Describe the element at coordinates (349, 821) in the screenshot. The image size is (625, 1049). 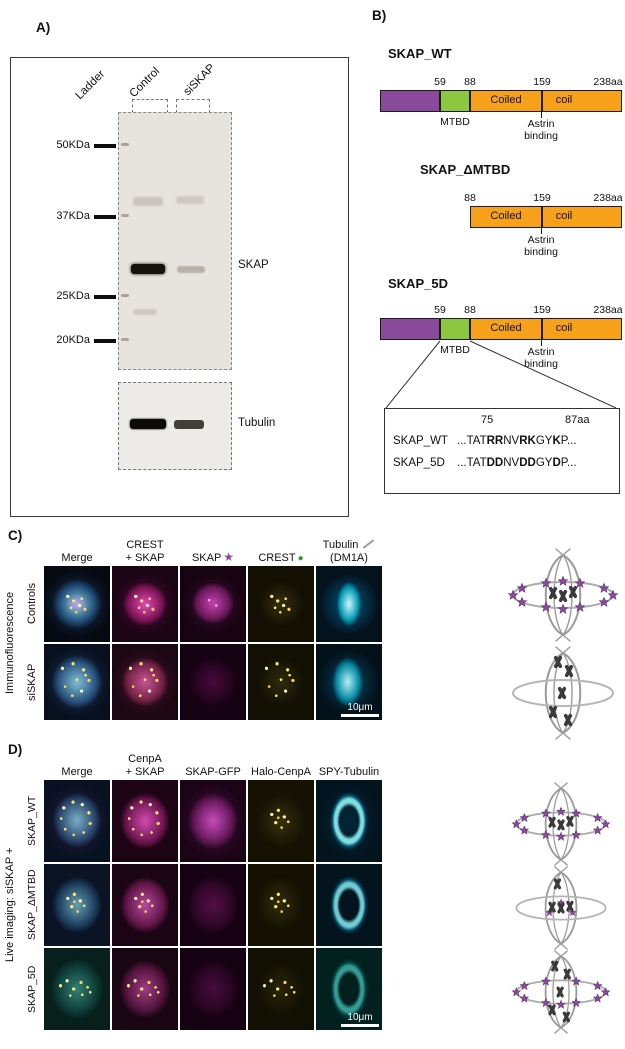
I see `micrograph-wt-spy-tubulin` at that location.